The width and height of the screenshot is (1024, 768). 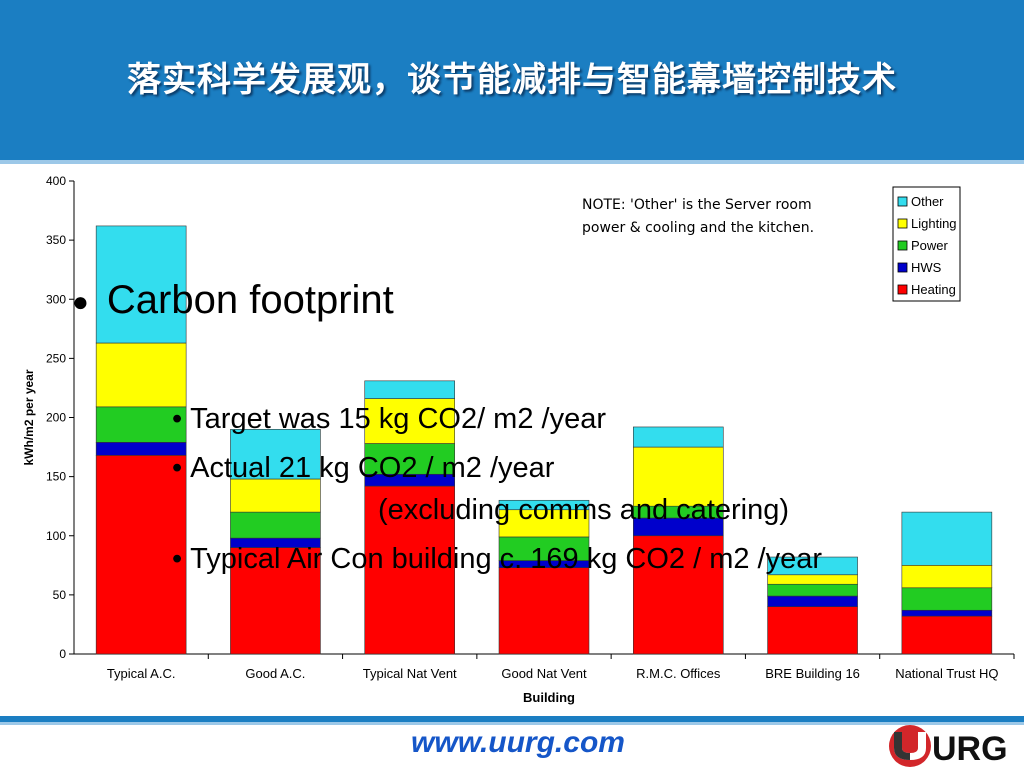 I want to click on footer-divider, so click(x=512, y=719).